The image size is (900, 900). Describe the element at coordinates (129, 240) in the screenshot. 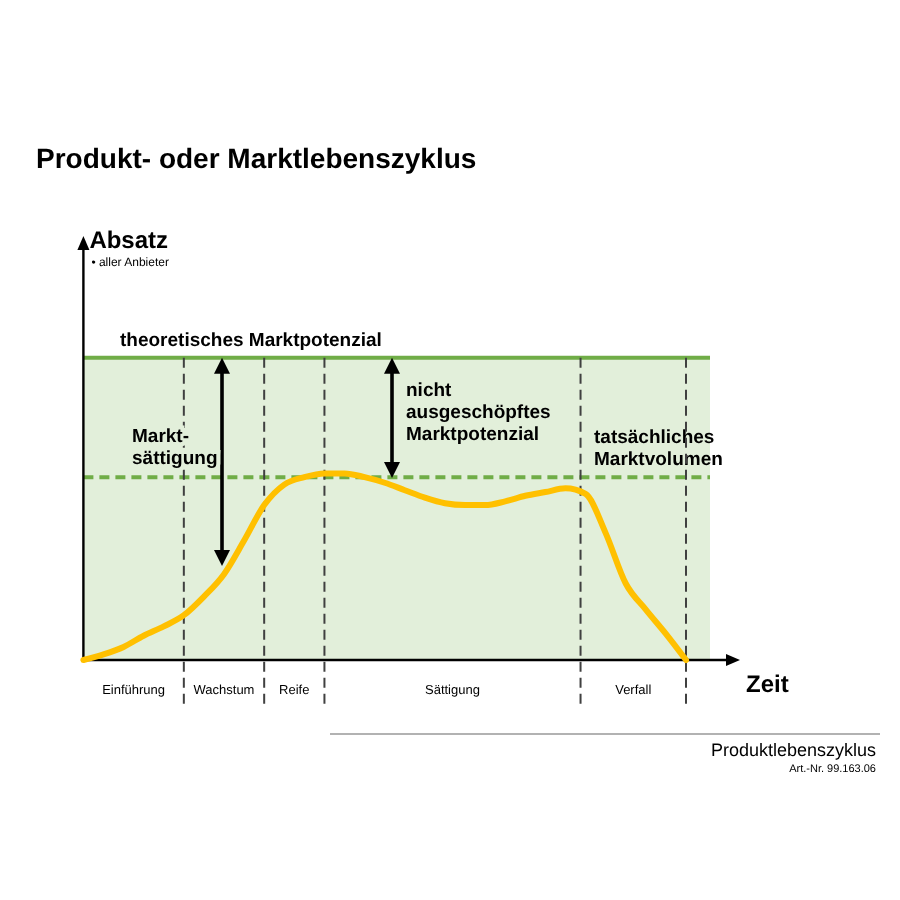

I see `text: Absatz` at that location.